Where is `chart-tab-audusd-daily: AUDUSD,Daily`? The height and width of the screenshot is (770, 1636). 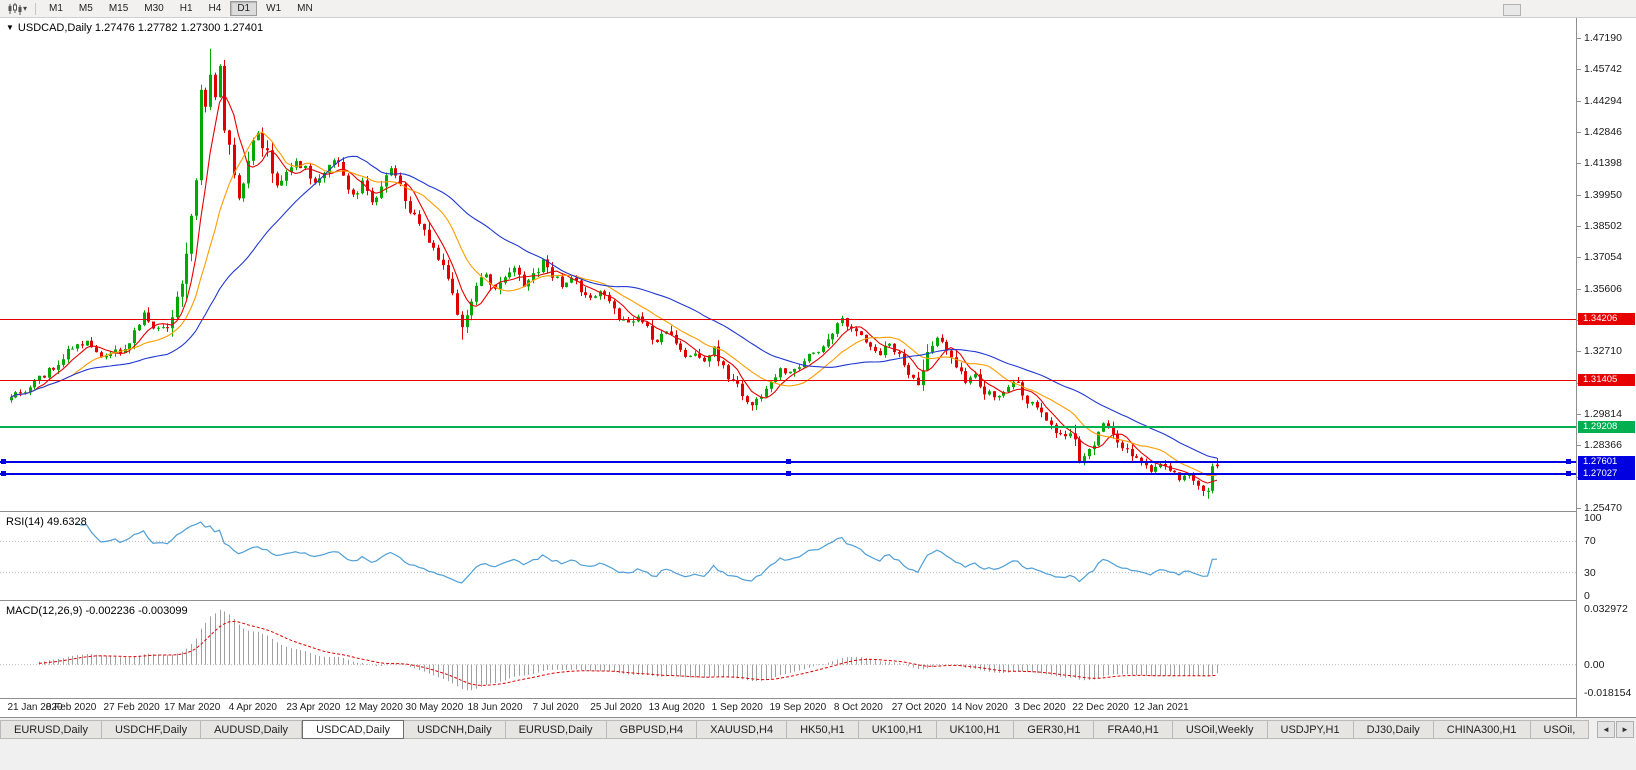 chart-tab-audusd-daily: AUDUSD,Daily is located at coordinates (252, 729).